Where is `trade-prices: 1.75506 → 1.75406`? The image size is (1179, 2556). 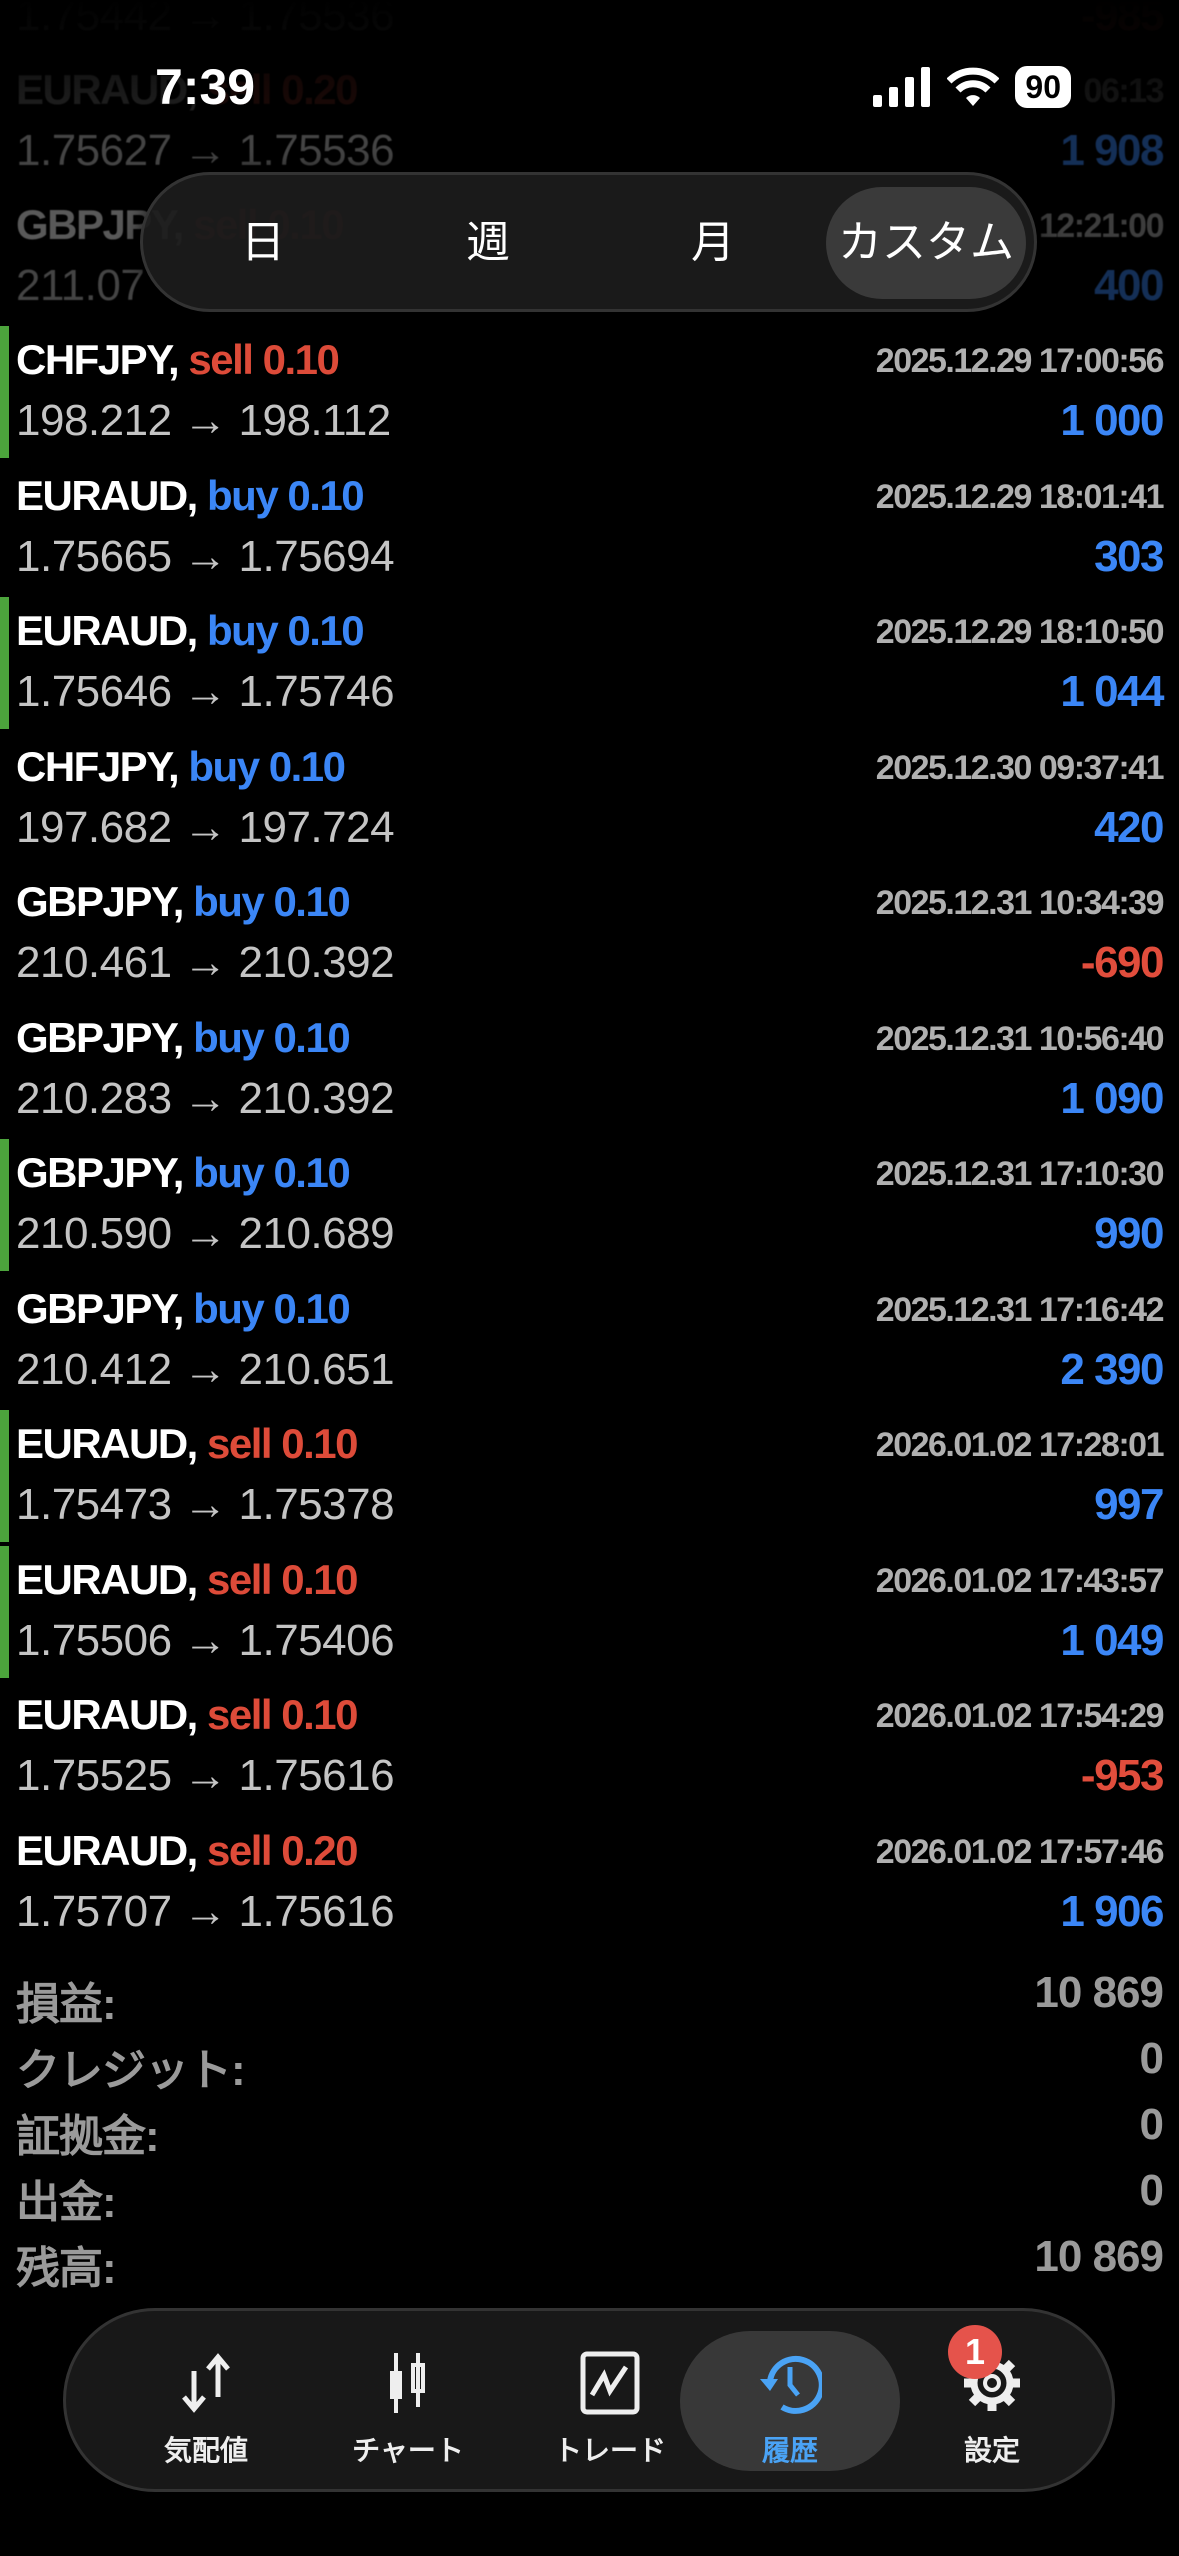 trade-prices: 1.75506 → 1.75406 is located at coordinates (205, 1640).